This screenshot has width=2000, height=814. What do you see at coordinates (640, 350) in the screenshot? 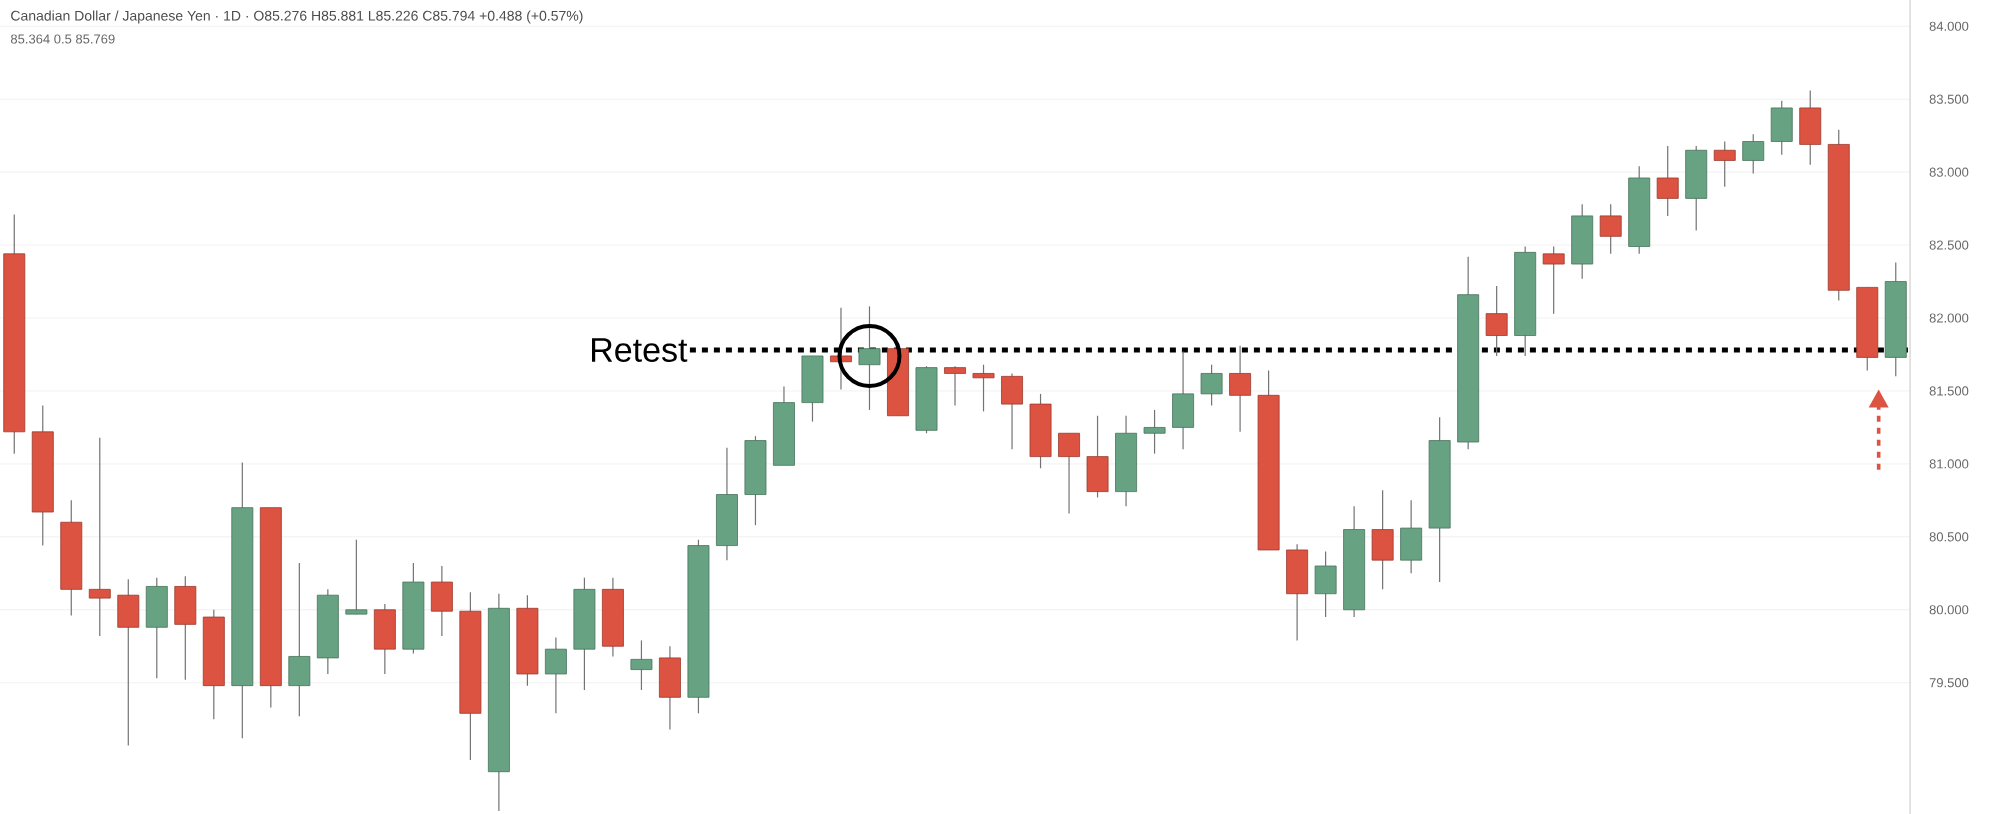
I see `ref-line-label: Retest` at bounding box center [640, 350].